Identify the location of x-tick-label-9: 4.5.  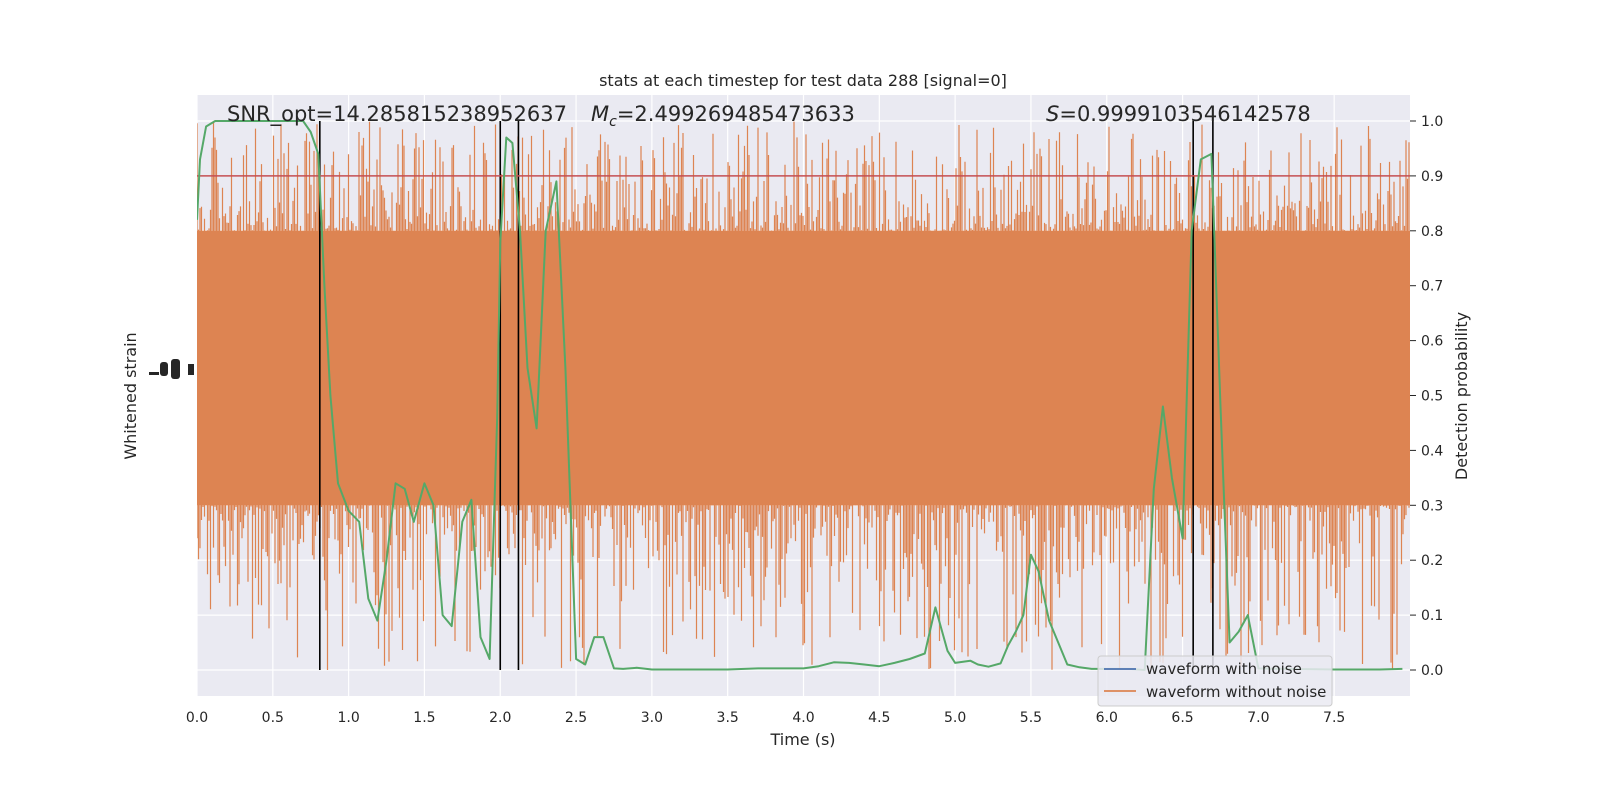
(879, 718).